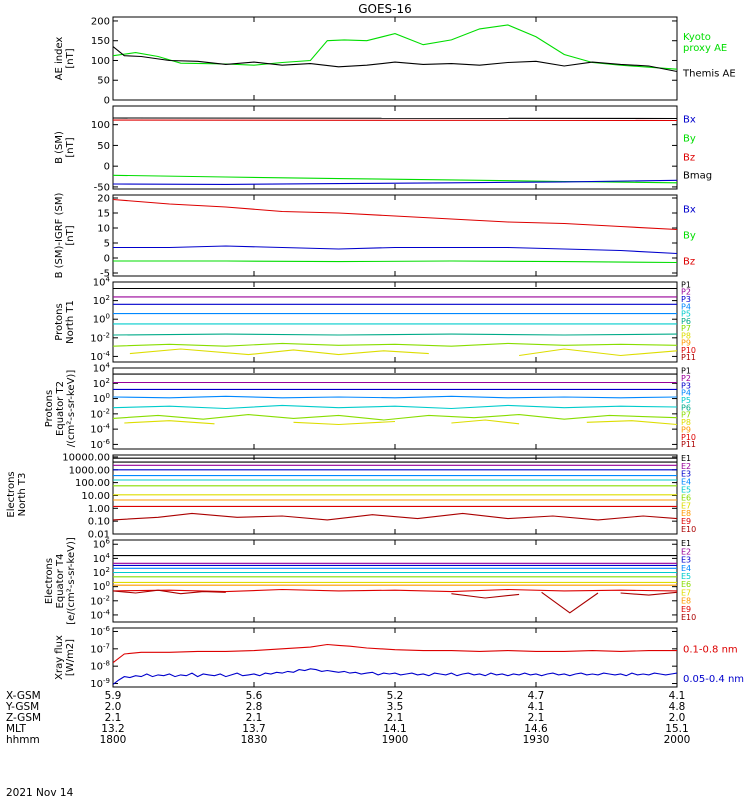 The height and width of the screenshot is (804, 750). What do you see at coordinates (709, 73) in the screenshot?
I see `legend-entry: Themis AE` at bounding box center [709, 73].